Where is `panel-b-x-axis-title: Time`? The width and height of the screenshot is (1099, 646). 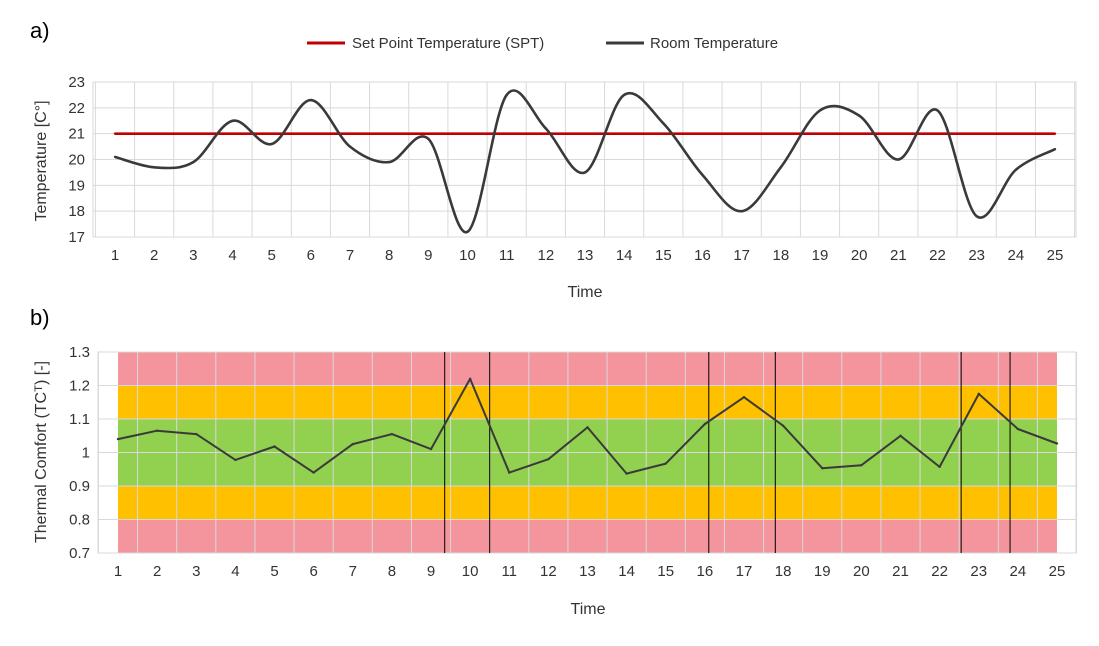 panel-b-x-axis-title: Time is located at coordinates (588, 609).